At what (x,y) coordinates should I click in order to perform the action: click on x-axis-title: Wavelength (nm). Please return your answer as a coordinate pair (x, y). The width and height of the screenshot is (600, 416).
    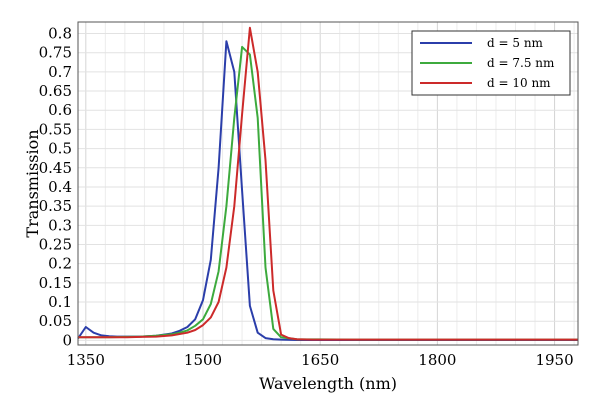
    Looking at the image, I should click on (328, 383).